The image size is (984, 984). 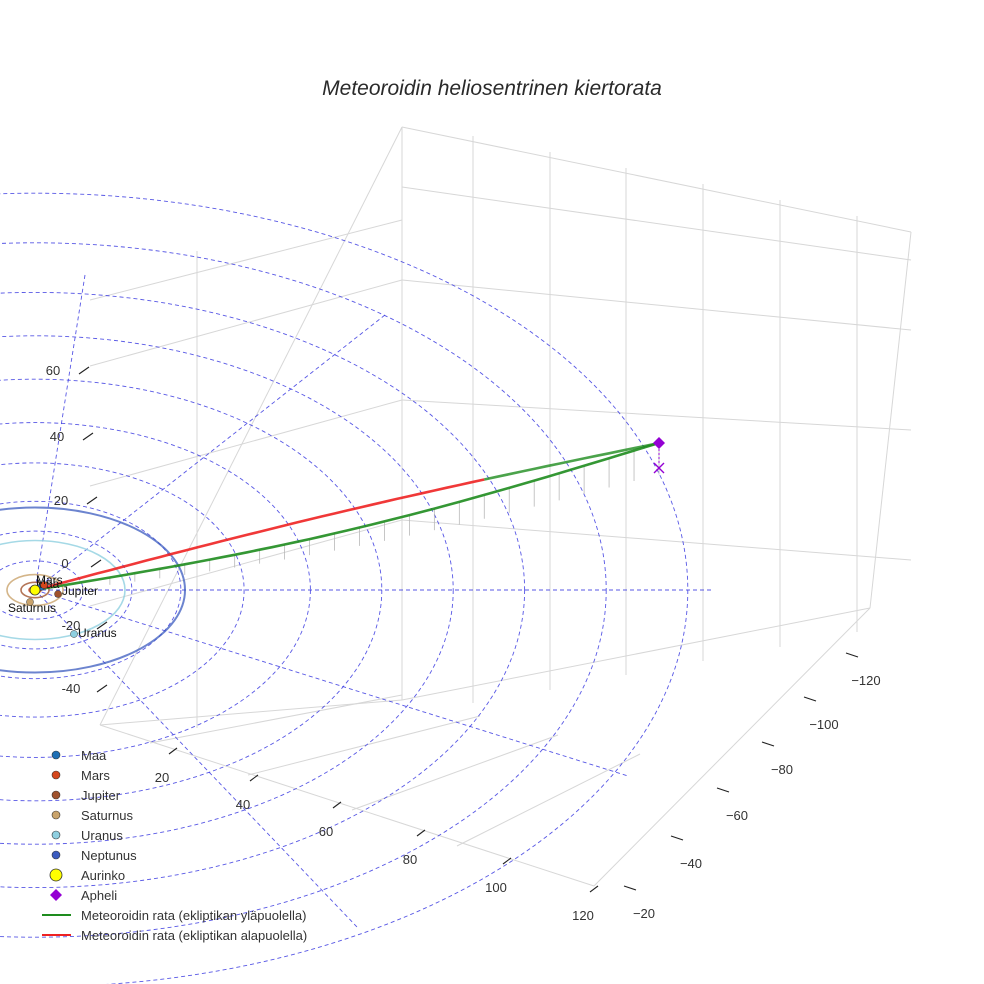 What do you see at coordinates (659, 468) in the screenshot?
I see `aphelion-projection-marker` at bounding box center [659, 468].